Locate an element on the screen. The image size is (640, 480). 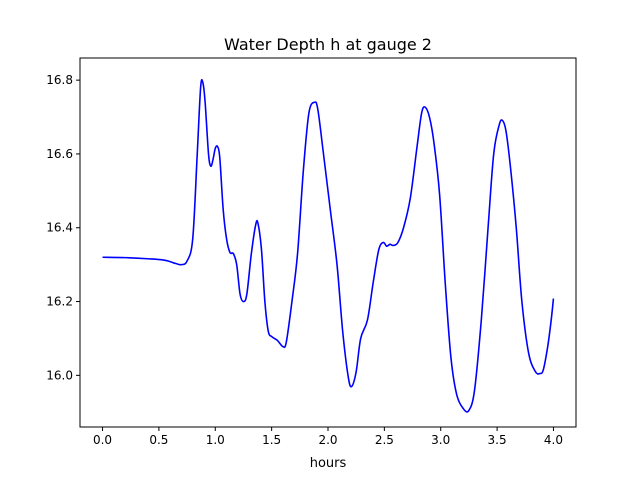
x-tick-label: 3.5 is located at coordinates (497, 440).